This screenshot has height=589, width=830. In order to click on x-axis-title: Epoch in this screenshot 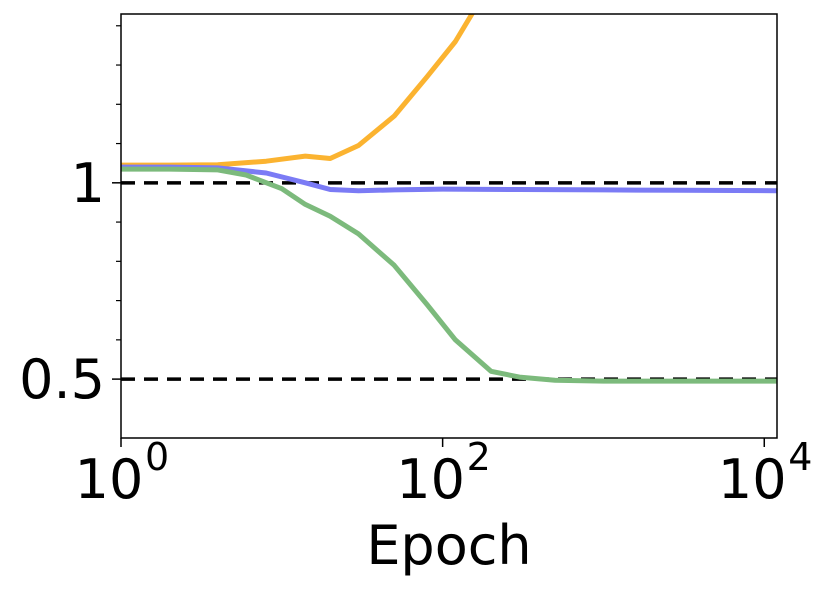, I will do `click(448, 545)`.